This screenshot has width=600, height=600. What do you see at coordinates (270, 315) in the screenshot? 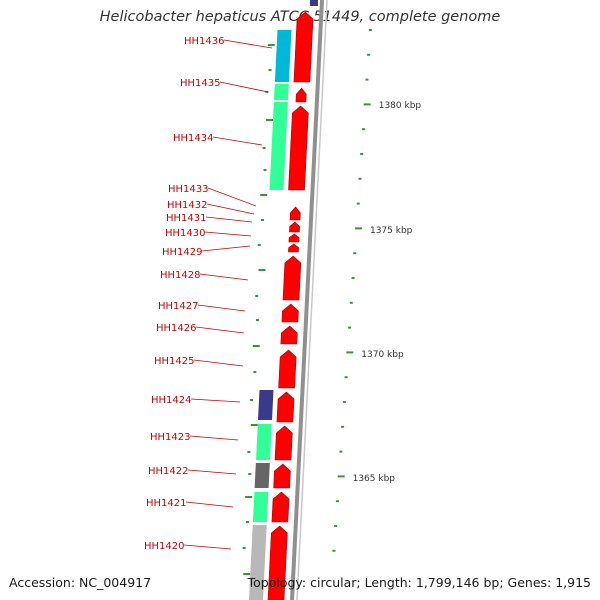
I see `cog-track` at bounding box center [270, 315].